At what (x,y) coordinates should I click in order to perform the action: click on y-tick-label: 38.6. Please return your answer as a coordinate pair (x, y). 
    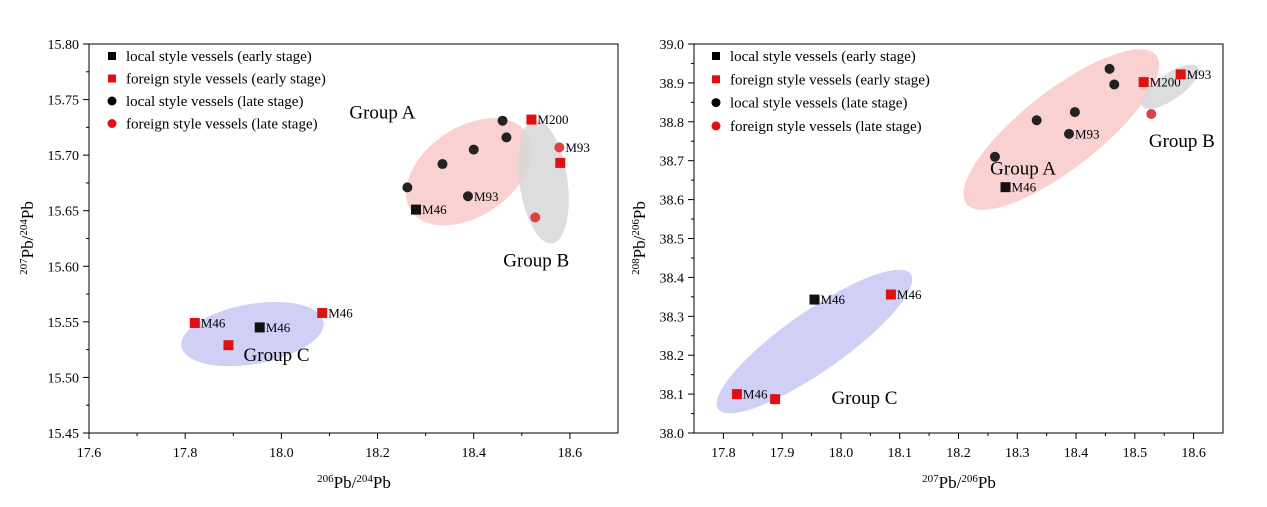
    Looking at the image, I should click on (672, 201).